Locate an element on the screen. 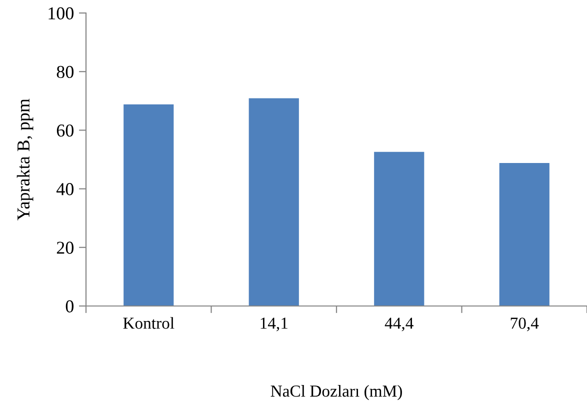  x-tick-label: 70,4 is located at coordinates (524, 325).